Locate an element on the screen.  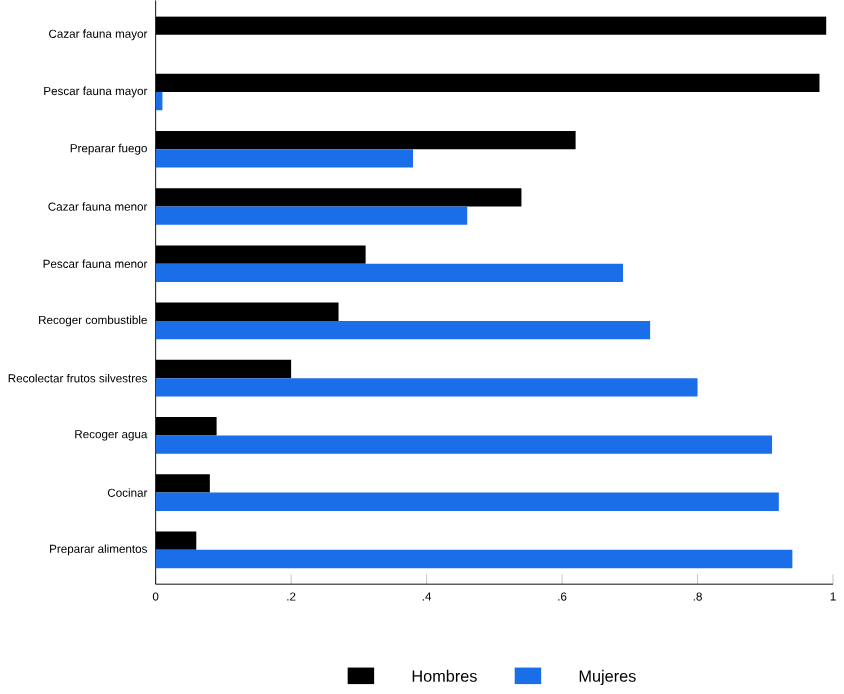
legend-label: Mujeres is located at coordinates (607, 677).